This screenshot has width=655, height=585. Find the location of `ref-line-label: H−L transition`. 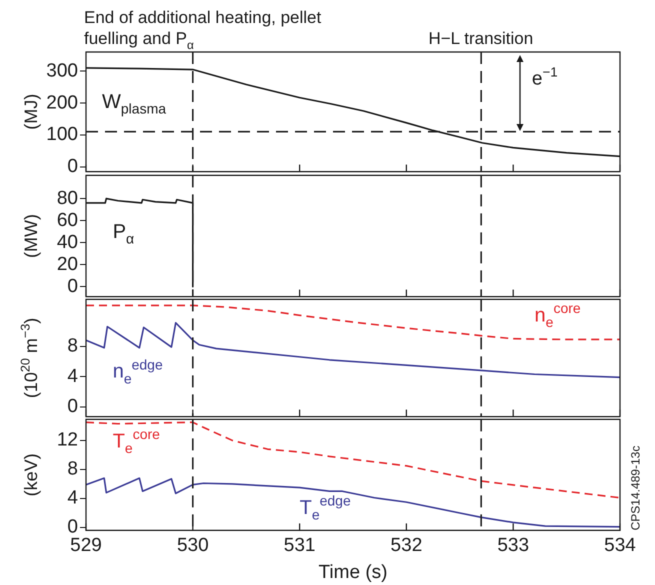

ref-line-label: H−L transition is located at coordinates (481, 38).